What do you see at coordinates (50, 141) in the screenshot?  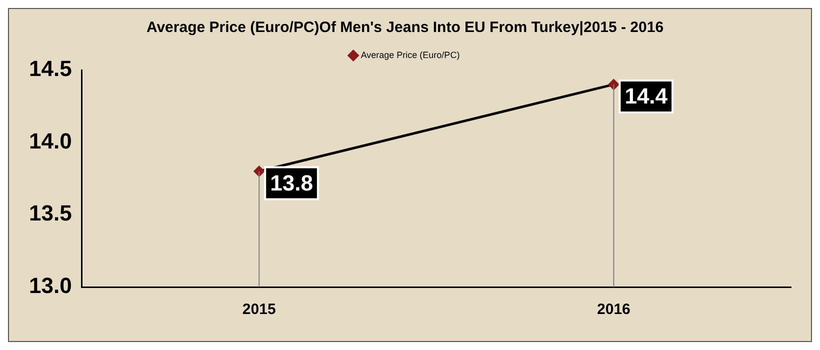 I see `y-tick-label: 14.0` at bounding box center [50, 141].